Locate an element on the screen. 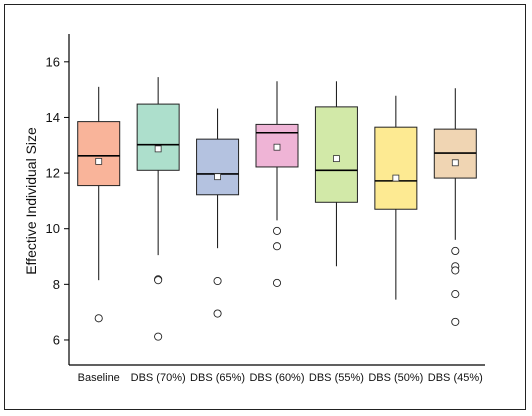 Image resolution: width=532 pixels, height=416 pixels. x-category-label: DBS (45%) is located at coordinates (455, 378).